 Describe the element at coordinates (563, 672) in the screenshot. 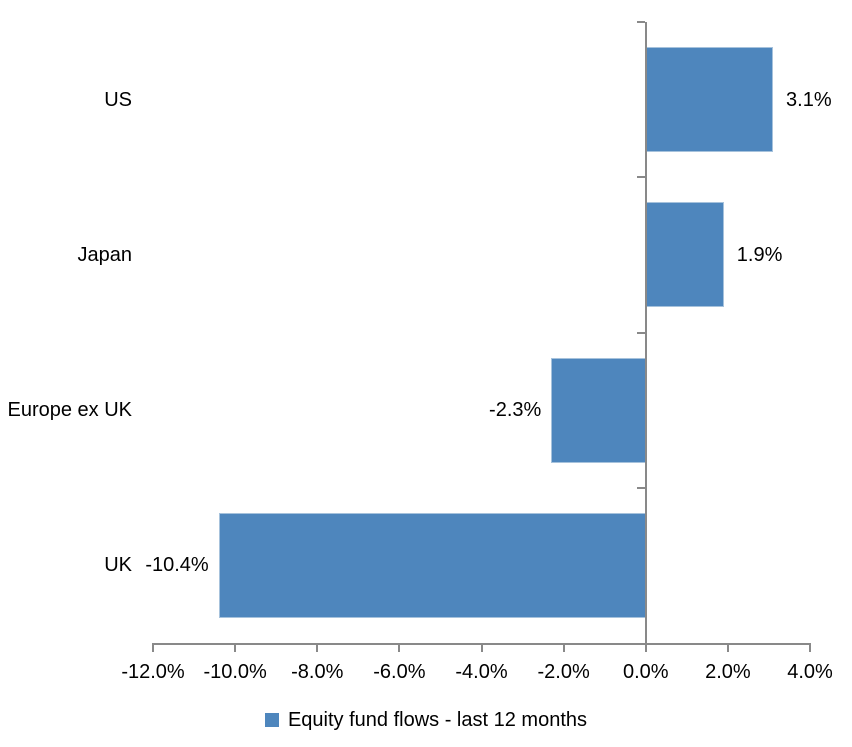

I see `x-tick-label: -2.0%` at that location.